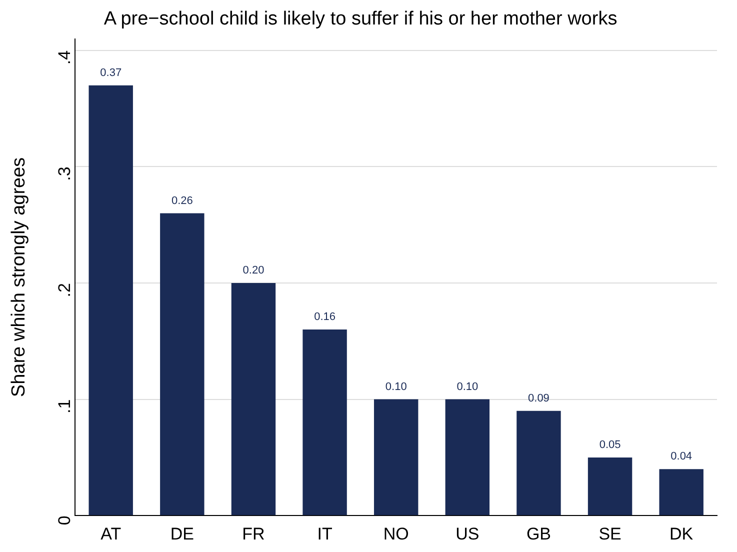 The width and height of the screenshot is (737, 552). I want to click on data-label: 0.37, so click(111, 72).